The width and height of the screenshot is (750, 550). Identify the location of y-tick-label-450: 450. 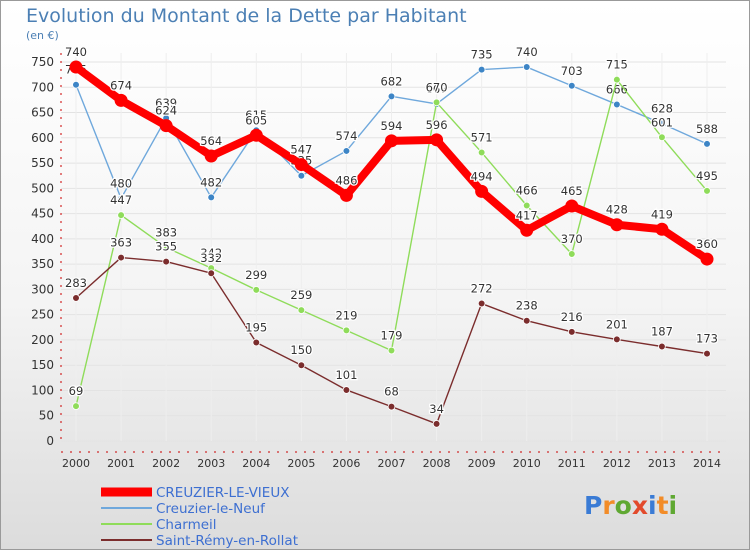
(42, 214).